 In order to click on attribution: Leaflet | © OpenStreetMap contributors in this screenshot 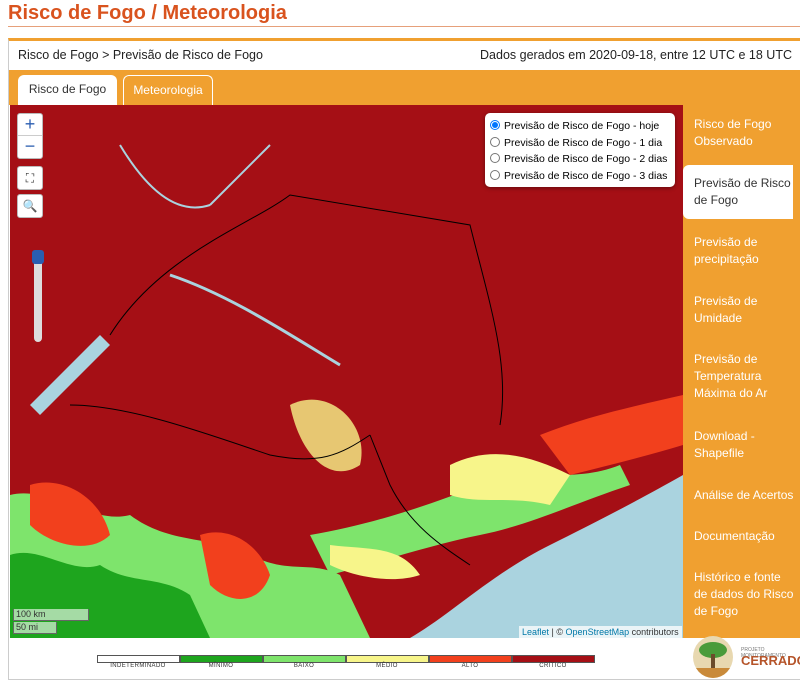, I will do `click(600, 632)`.